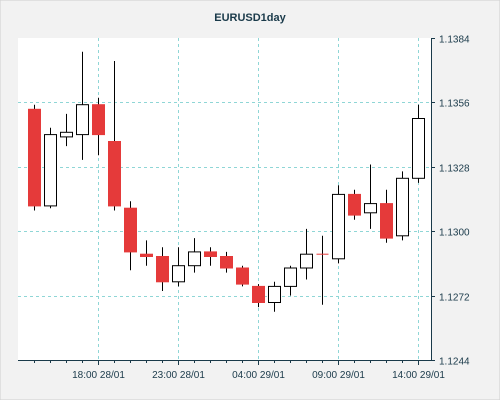 Image resolution: width=500 pixels, height=405 pixels. What do you see at coordinates (250, 18) in the screenshot?
I see `chart-title: EURUSD1day` at bounding box center [250, 18].